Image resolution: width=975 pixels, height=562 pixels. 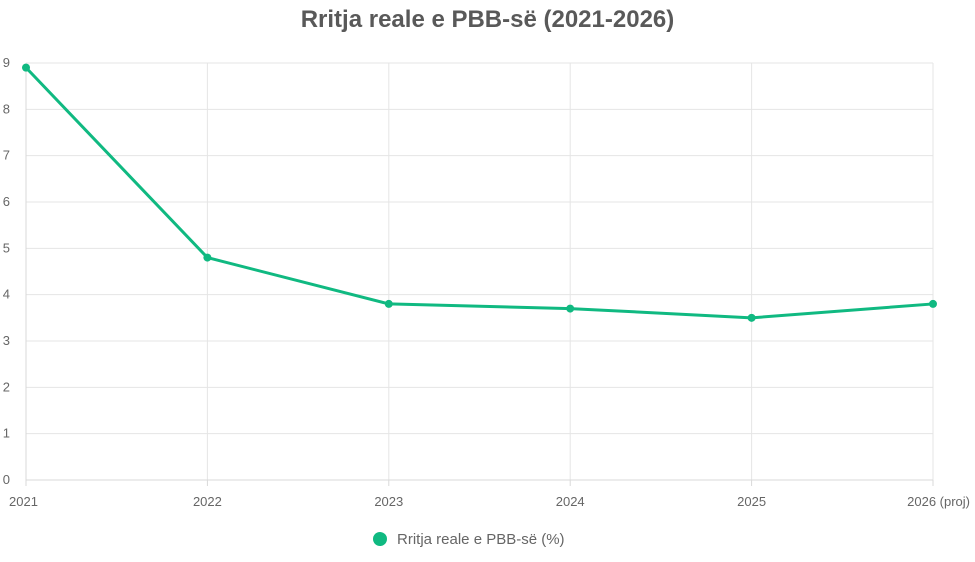 I want to click on x-tick-label: 2023, so click(x=388, y=501).